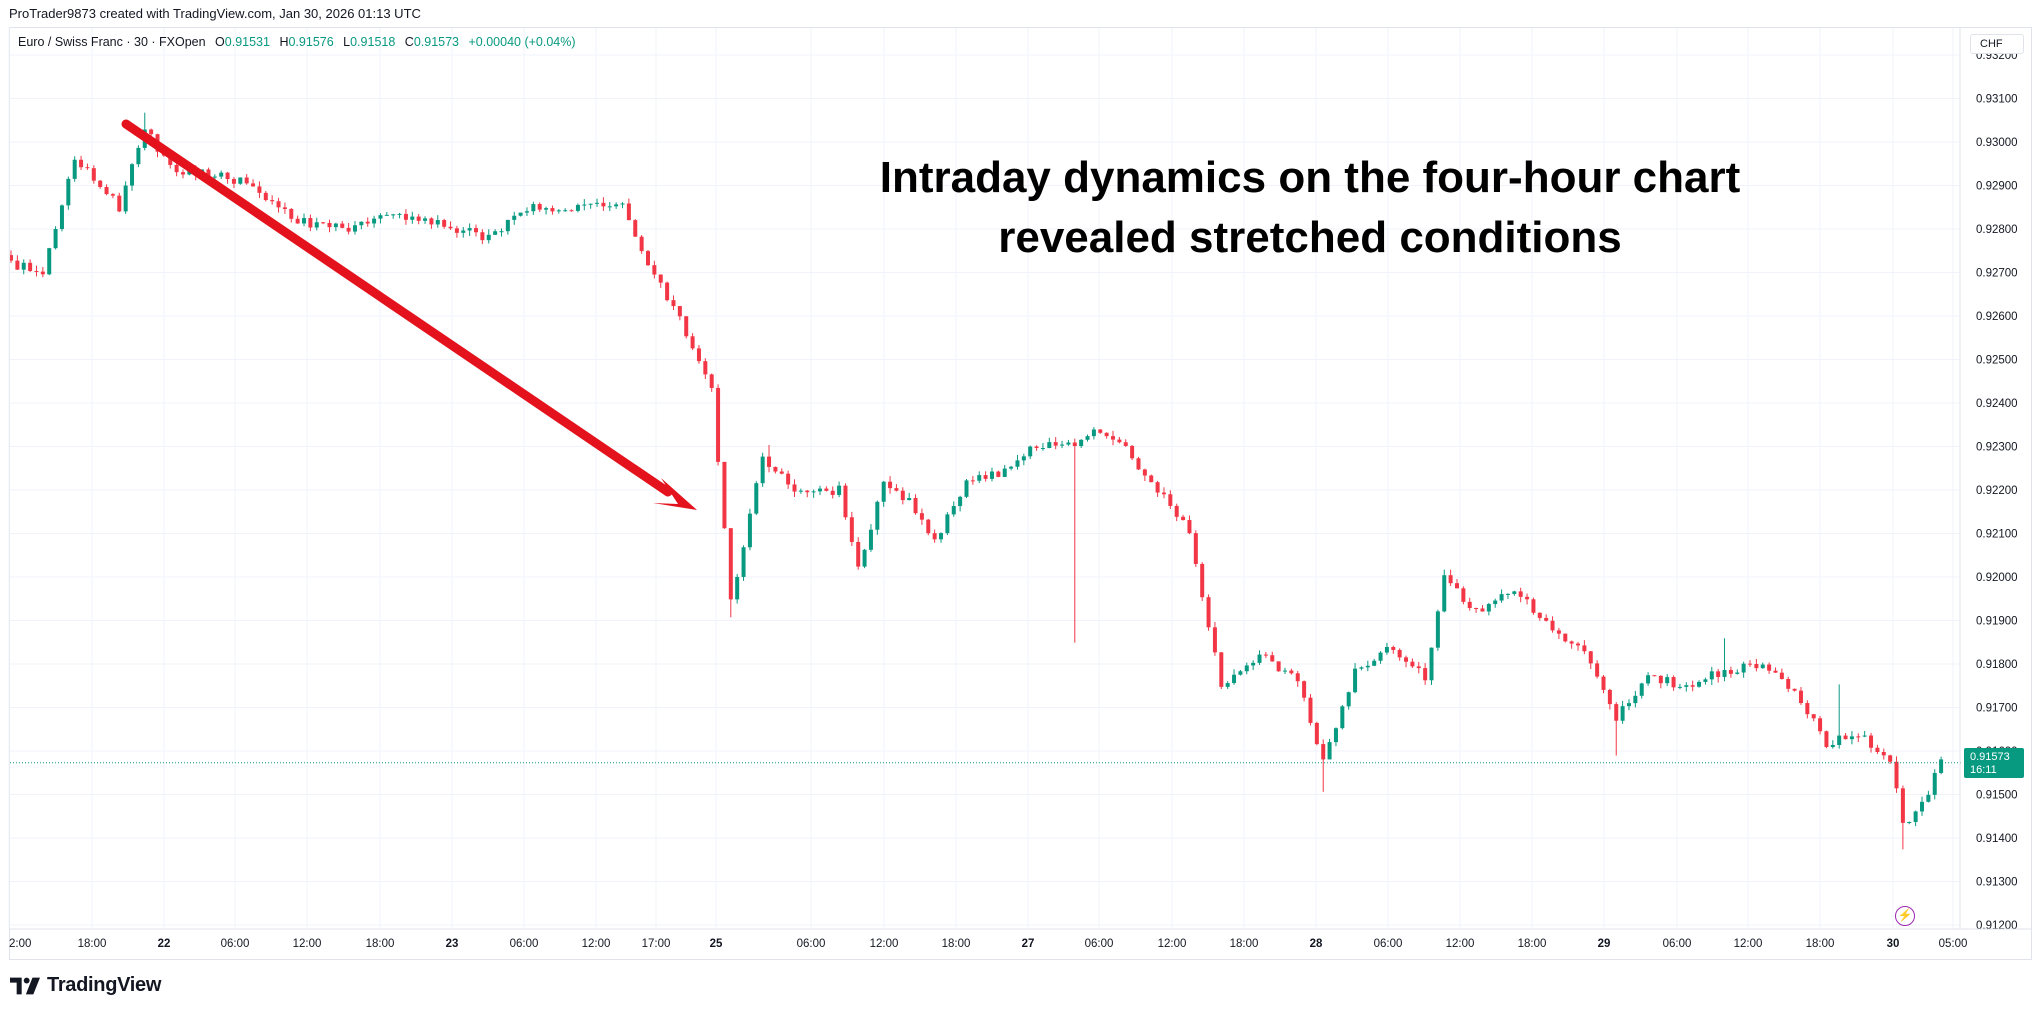  What do you see at coordinates (1905, 916) in the screenshot?
I see `lightning-icon: ⚡` at bounding box center [1905, 916].